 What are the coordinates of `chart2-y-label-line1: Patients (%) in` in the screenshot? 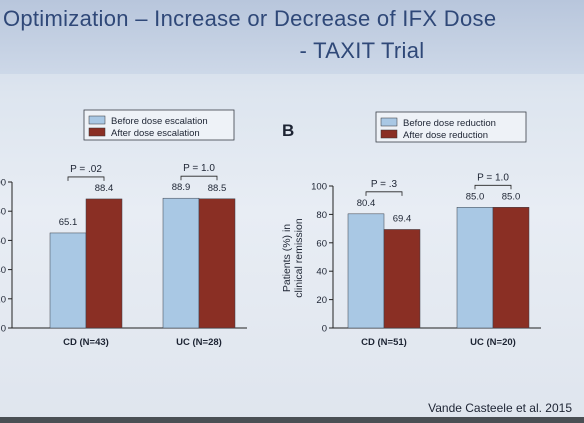 It's located at (287, 258).